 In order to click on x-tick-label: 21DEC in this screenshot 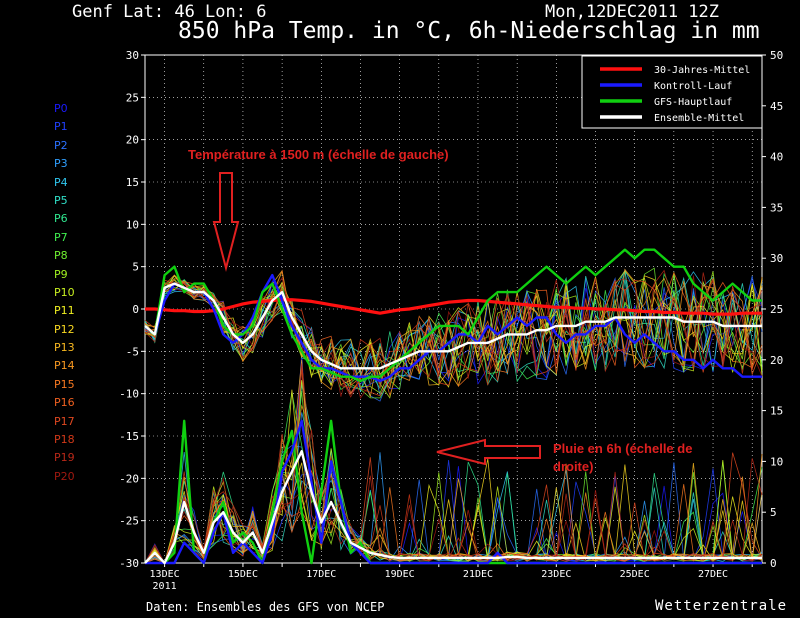, I will do `click(478, 574)`.